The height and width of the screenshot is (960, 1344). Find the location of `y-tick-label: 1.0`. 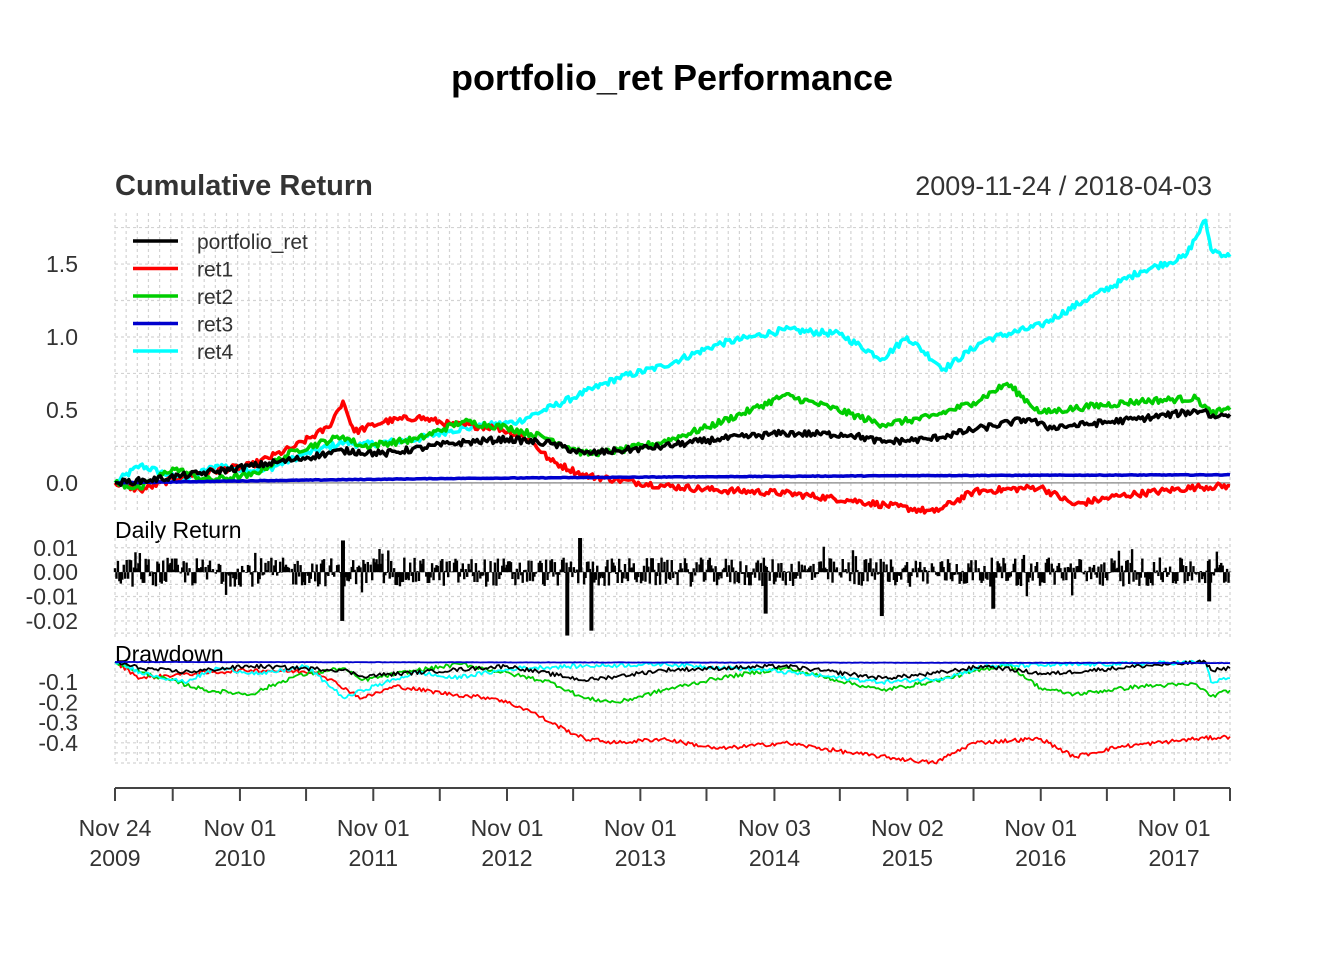

y-tick-label: 1.0 is located at coordinates (62, 337).